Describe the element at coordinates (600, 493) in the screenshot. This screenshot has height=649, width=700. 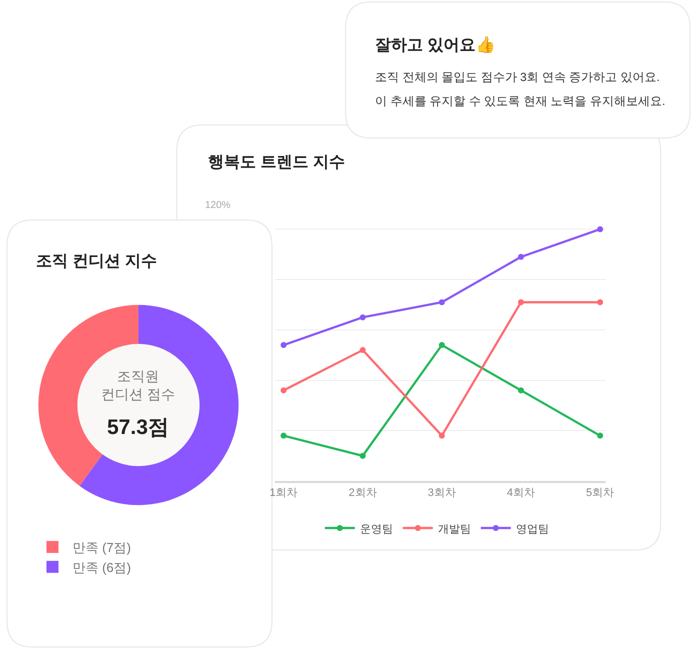
I see `x-tick-label: 5회차` at that location.